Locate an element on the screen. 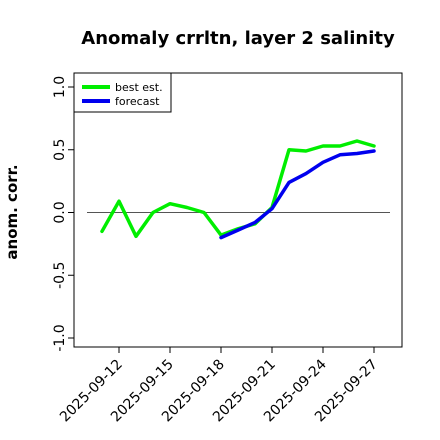 This screenshot has width=440, height=440. y-tick-label: -0.5 is located at coordinates (60, 275).